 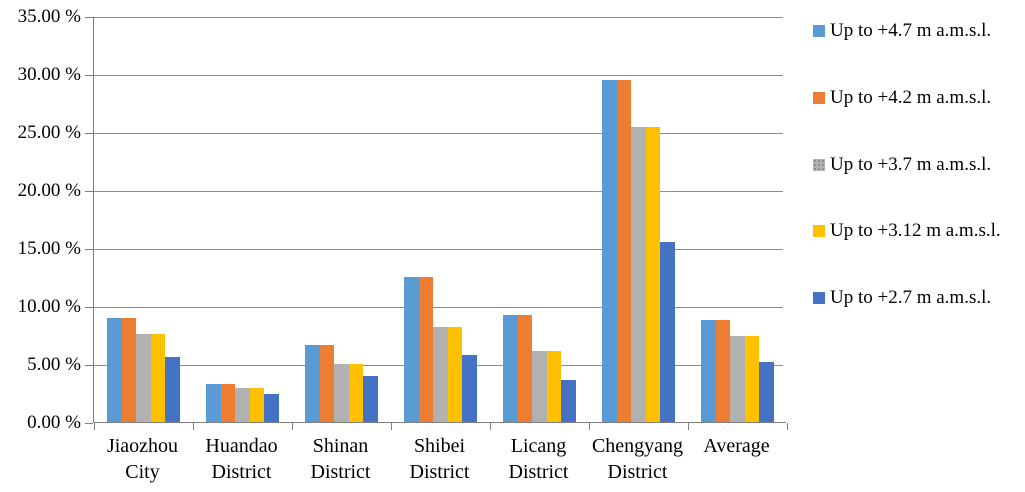 What do you see at coordinates (241, 446) in the screenshot?
I see `category-label-line: Huandao` at bounding box center [241, 446].